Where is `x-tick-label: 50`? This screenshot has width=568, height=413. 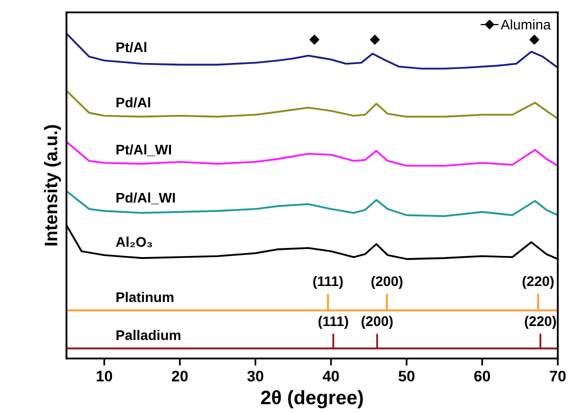 x-tick-label: 50 is located at coordinates (406, 376).